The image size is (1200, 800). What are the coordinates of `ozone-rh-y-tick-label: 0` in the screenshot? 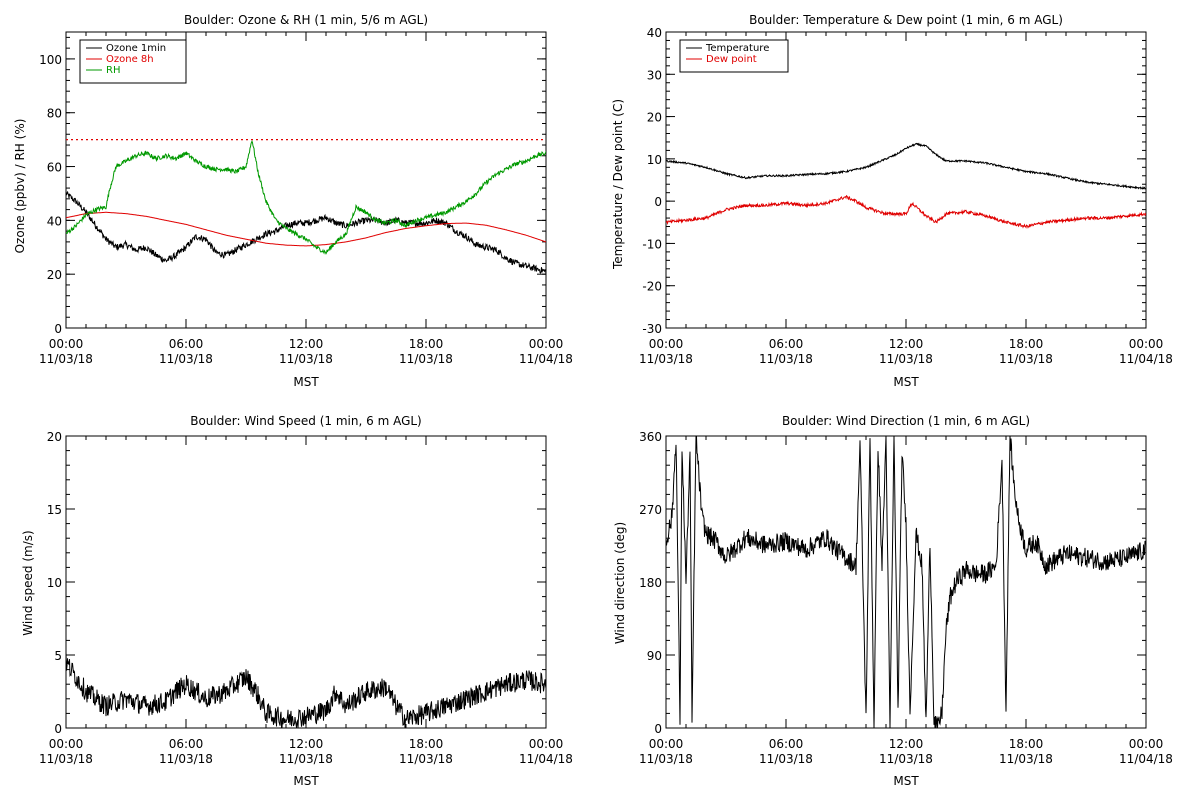 It's located at (58, 329).